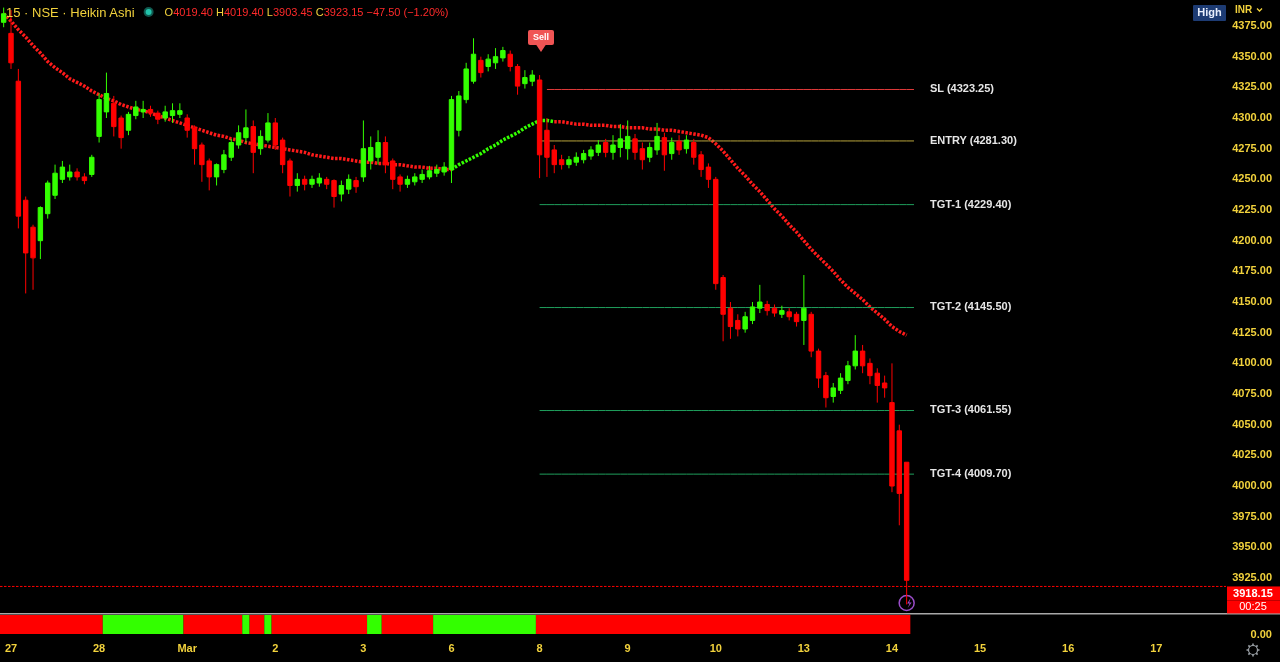 The width and height of the screenshot is (1280, 662). Describe the element at coordinates (1252, 208) in the screenshot. I see `y-tick-label: 4225.00` at that location.